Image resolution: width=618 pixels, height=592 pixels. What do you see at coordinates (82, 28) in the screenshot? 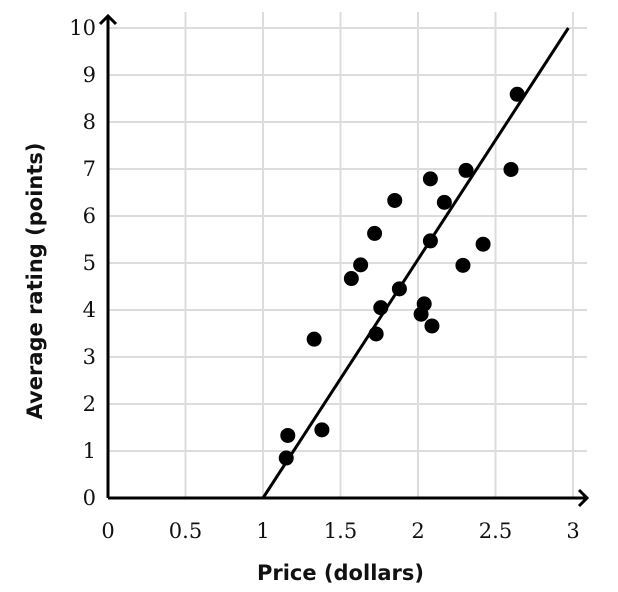
I see `y-tick-label-10: 10` at bounding box center [82, 28].